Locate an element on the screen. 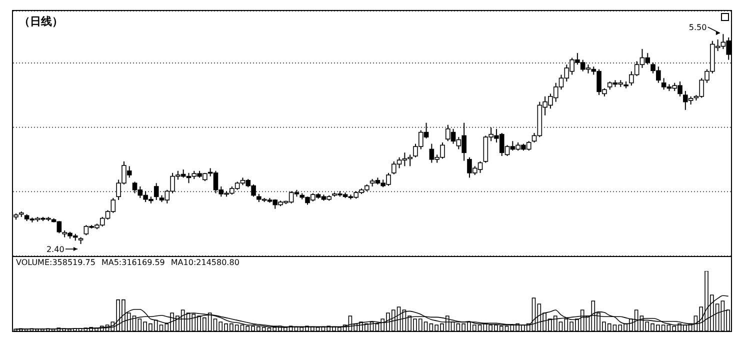 This screenshot has width=750, height=340. chart-title: （日线） is located at coordinates (41, 21).